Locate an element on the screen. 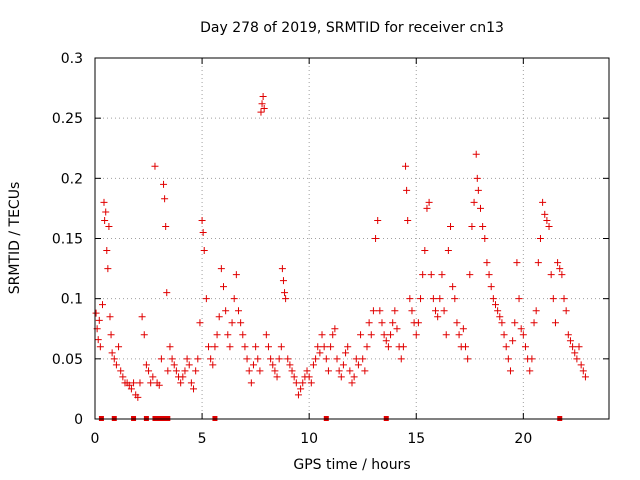 The height and width of the screenshot is (480, 640). x-tick-label: 0 is located at coordinates (95, 439).